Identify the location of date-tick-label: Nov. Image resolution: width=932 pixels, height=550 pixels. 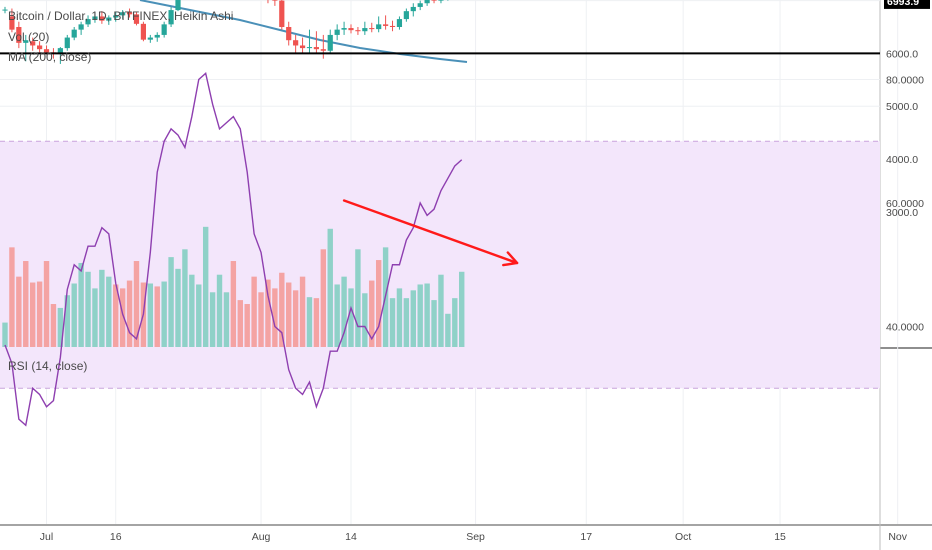
(897, 537).